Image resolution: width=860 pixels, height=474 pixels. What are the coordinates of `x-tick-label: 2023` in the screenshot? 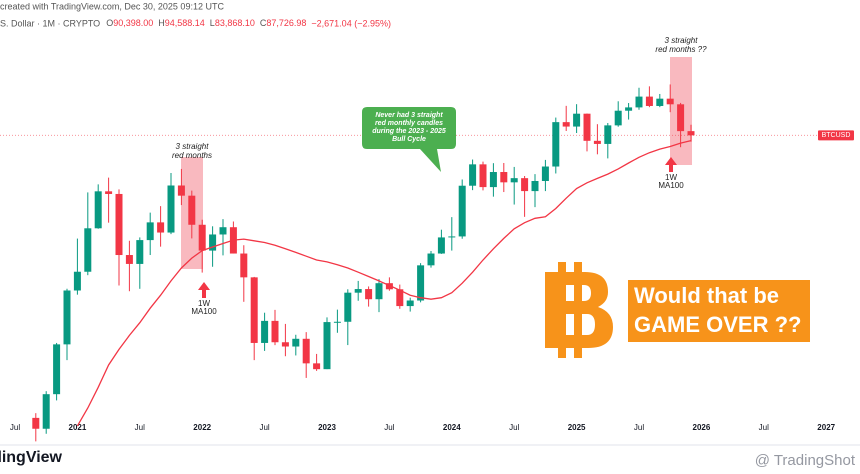 It's located at (327, 427).